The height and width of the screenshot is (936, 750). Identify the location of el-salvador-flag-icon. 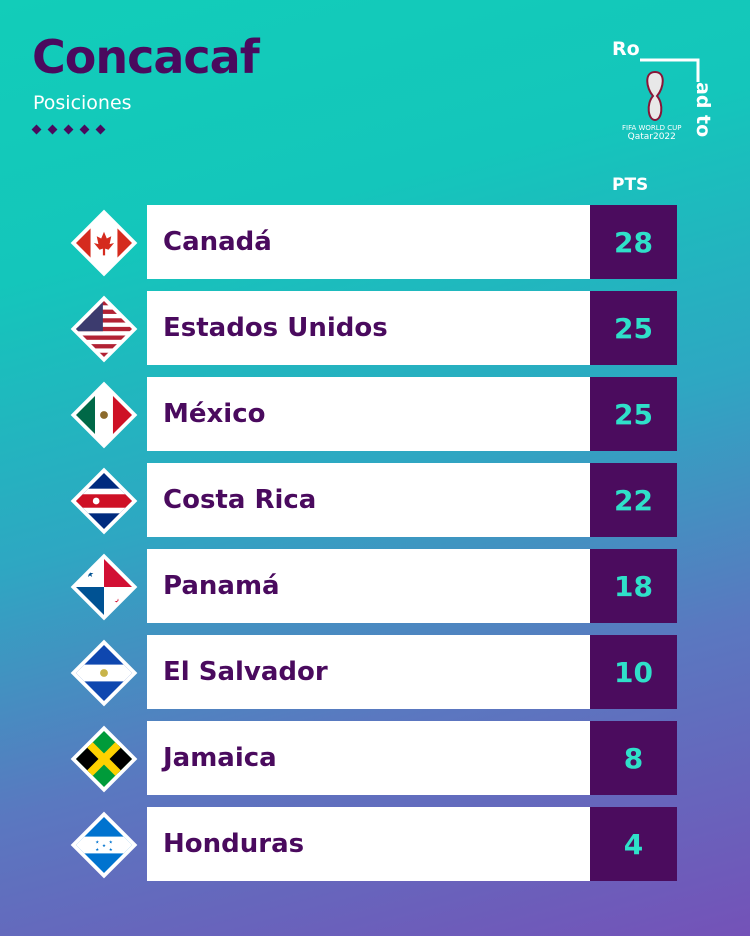
(104, 673).